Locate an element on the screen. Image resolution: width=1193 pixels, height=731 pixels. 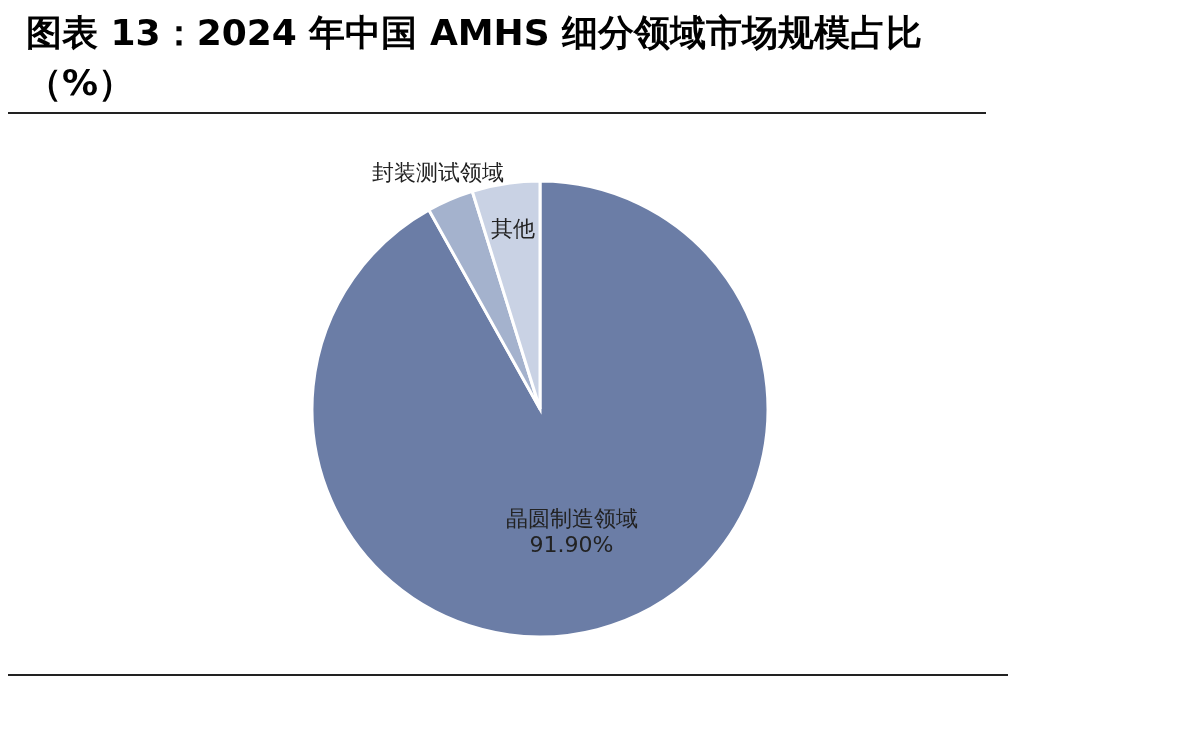
data-label: 91.90% is located at coordinates (571, 545).